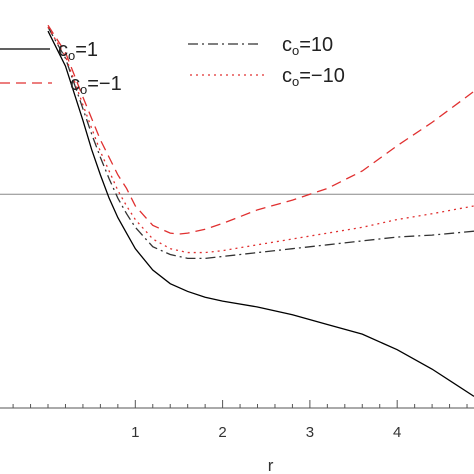 This screenshot has height=474, width=474. Describe the element at coordinates (222, 432) in the screenshot. I see `x-tick-label: 2` at that location.